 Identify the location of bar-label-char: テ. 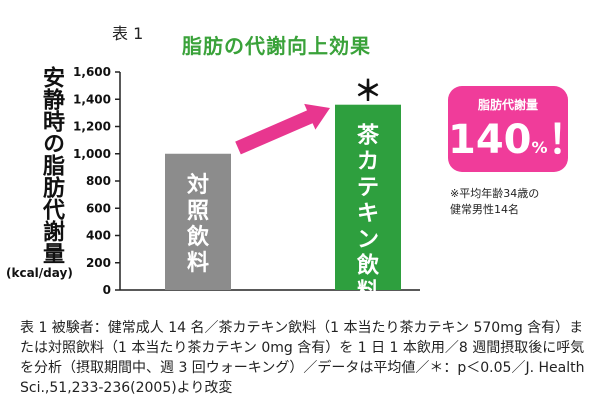
(368, 188).